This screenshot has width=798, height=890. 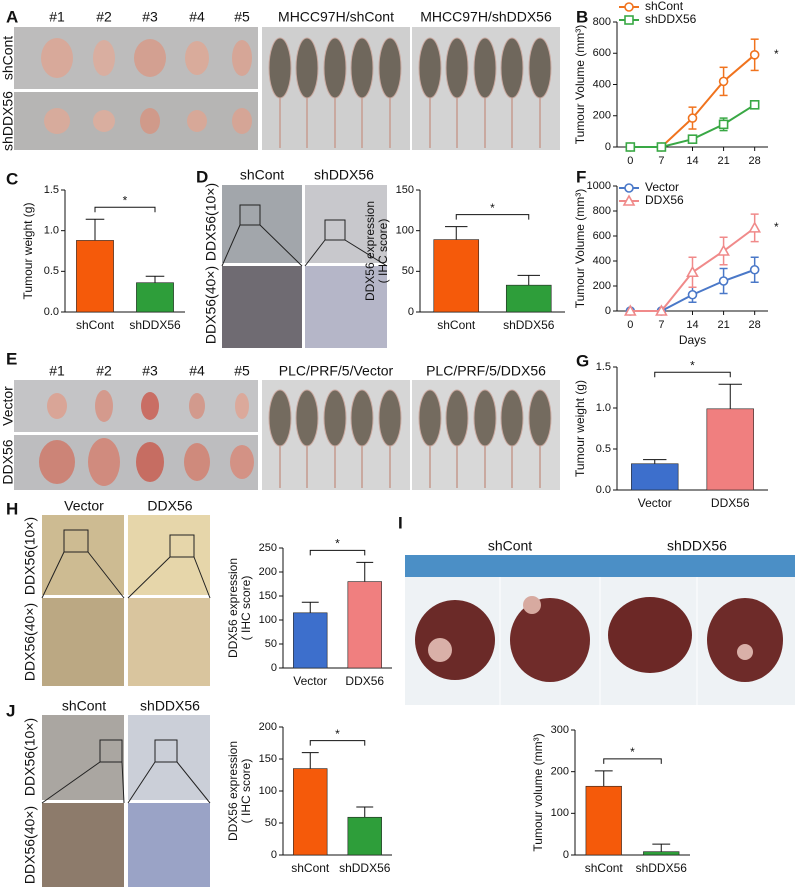 What do you see at coordinates (310, 681) in the screenshot?
I see `x-tick-label: Vector` at bounding box center [310, 681].